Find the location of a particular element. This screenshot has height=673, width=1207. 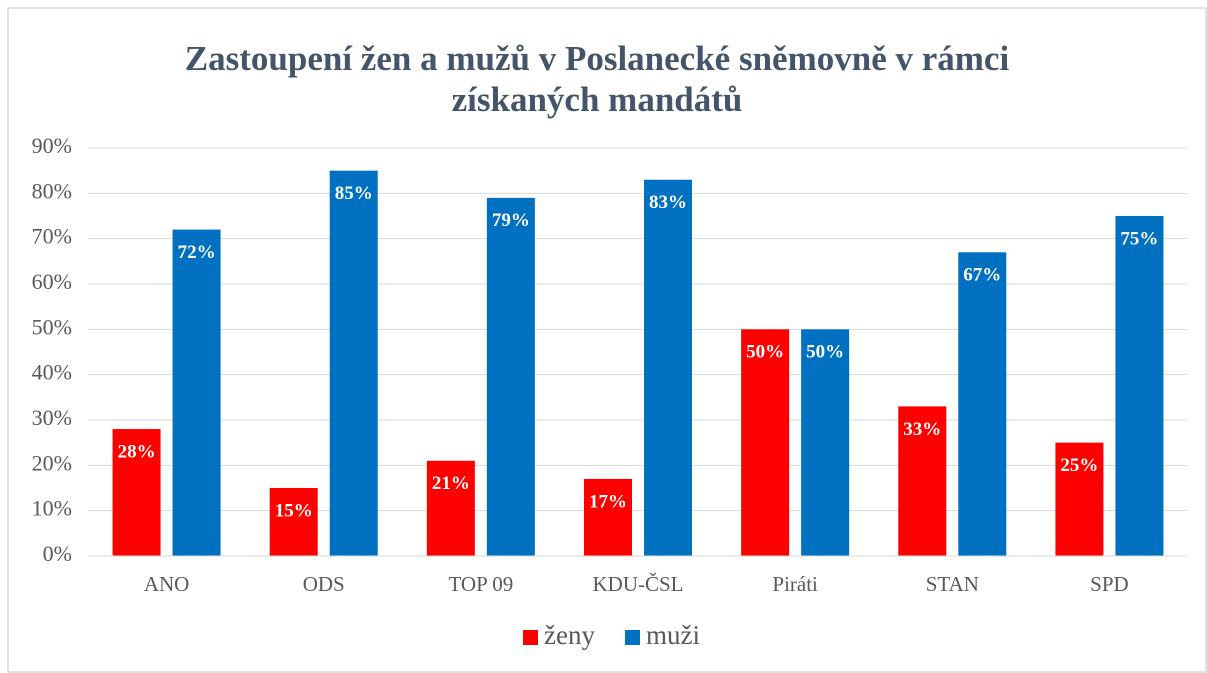

y-tick-label: 70% is located at coordinates (52, 236).